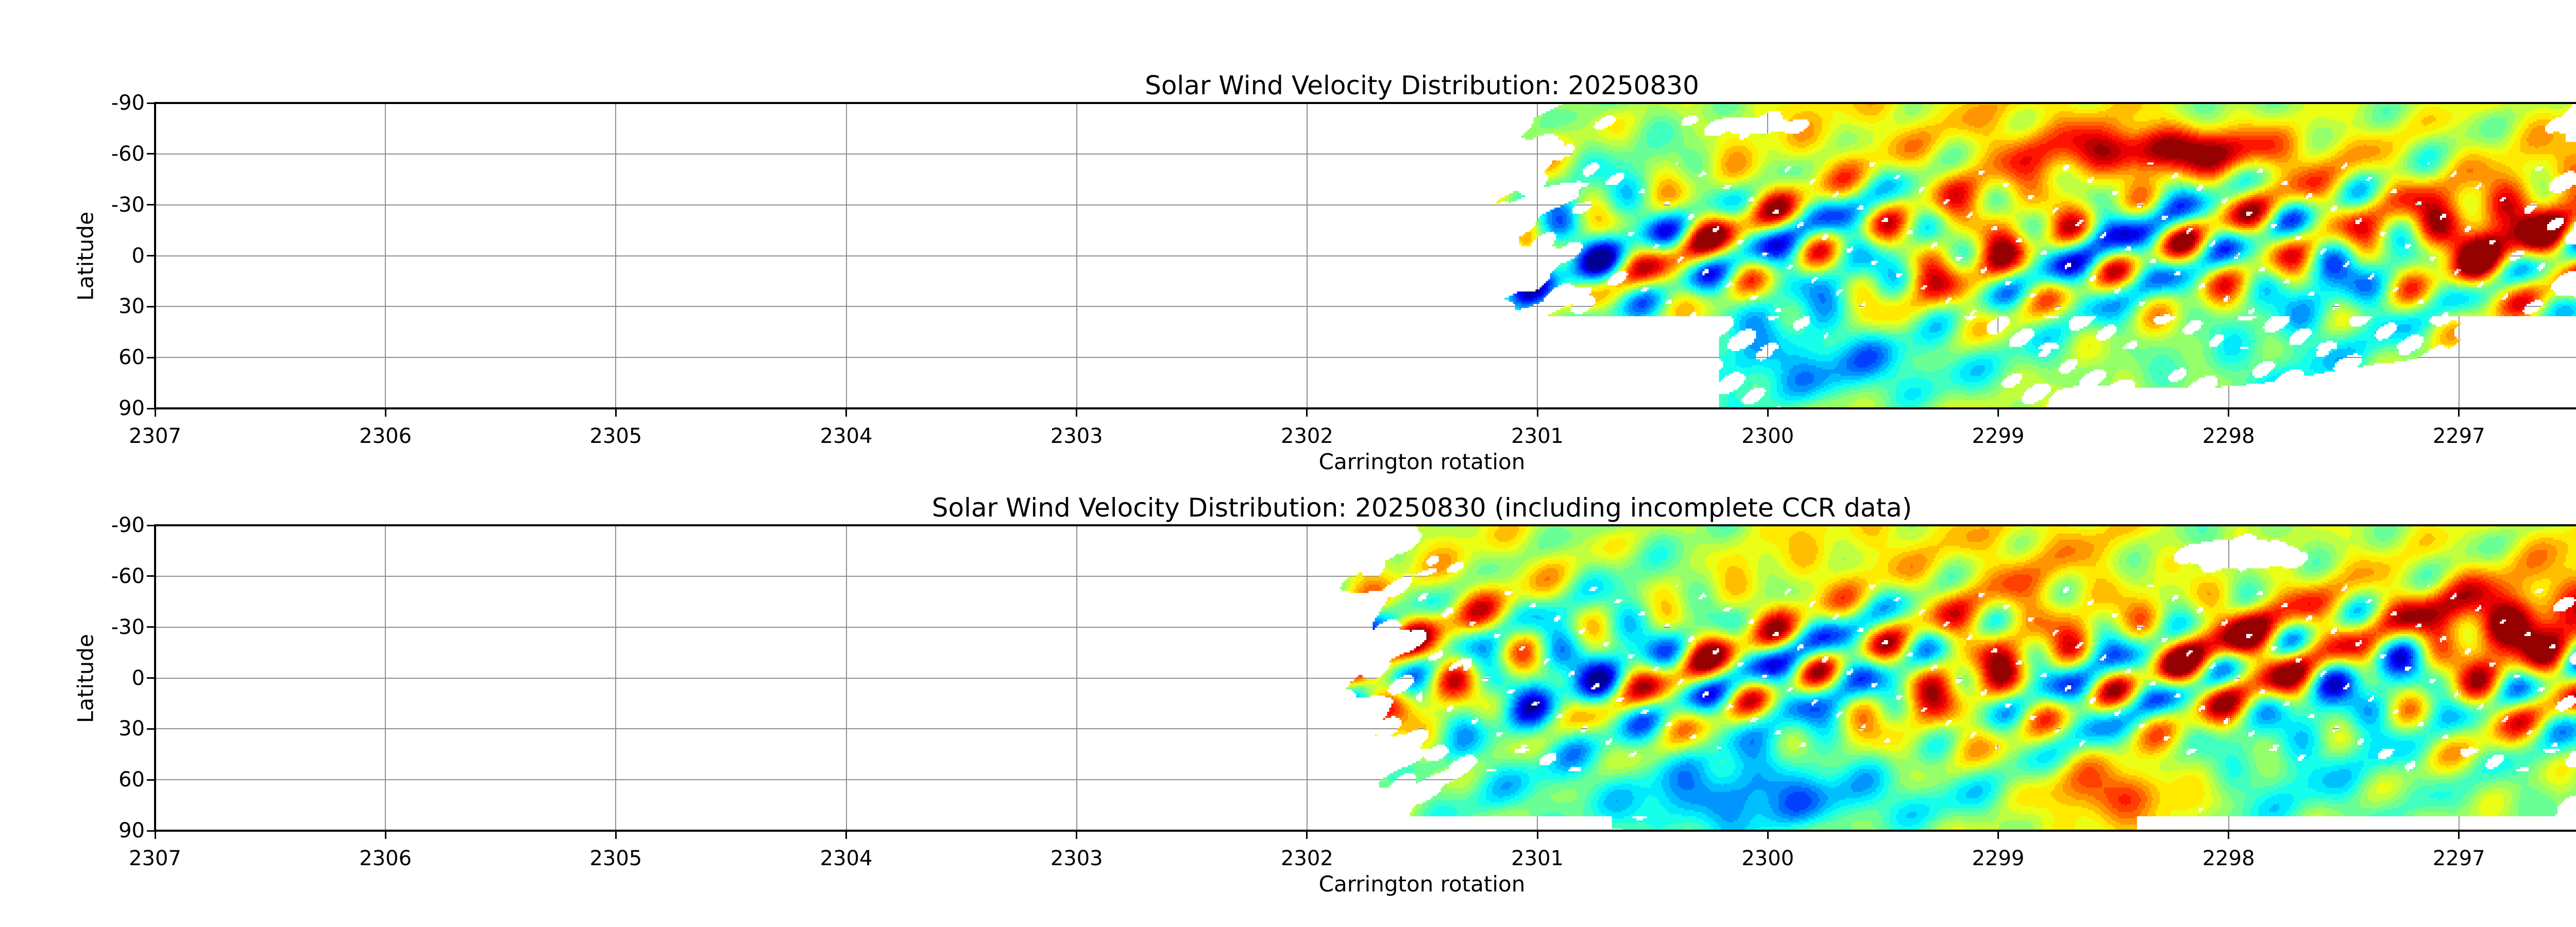  Describe the element at coordinates (1422, 884) in the screenshot. I see `panel2-x-axis-label: Carrington rotation` at that location.